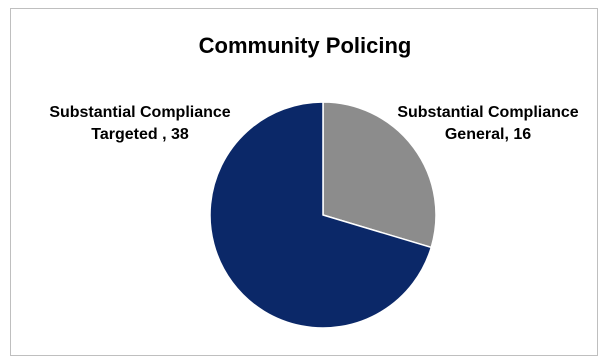  Describe the element at coordinates (140, 124) in the screenshot. I see `slice-label-targeted: Substantial Compliance Targeted , 38` at that location.